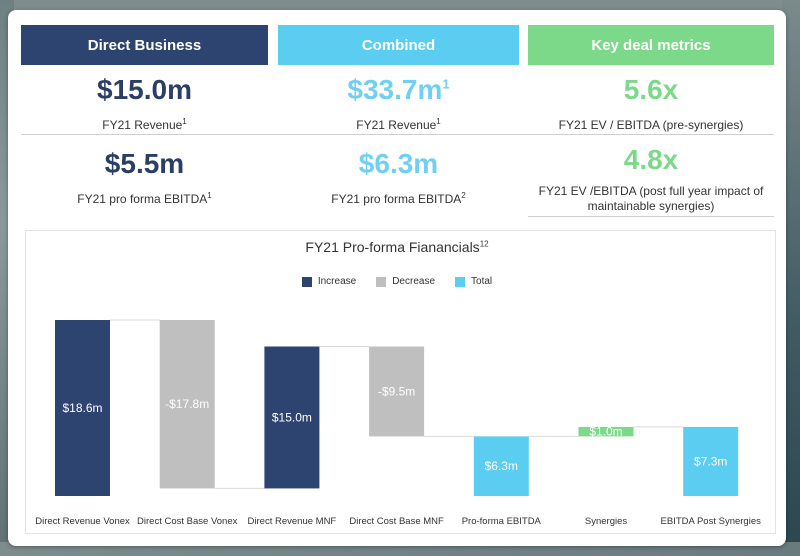 Image resolution: width=800 pixels, height=556 pixels. What do you see at coordinates (606, 521) in the screenshot?
I see `category-label: Synergies` at bounding box center [606, 521].